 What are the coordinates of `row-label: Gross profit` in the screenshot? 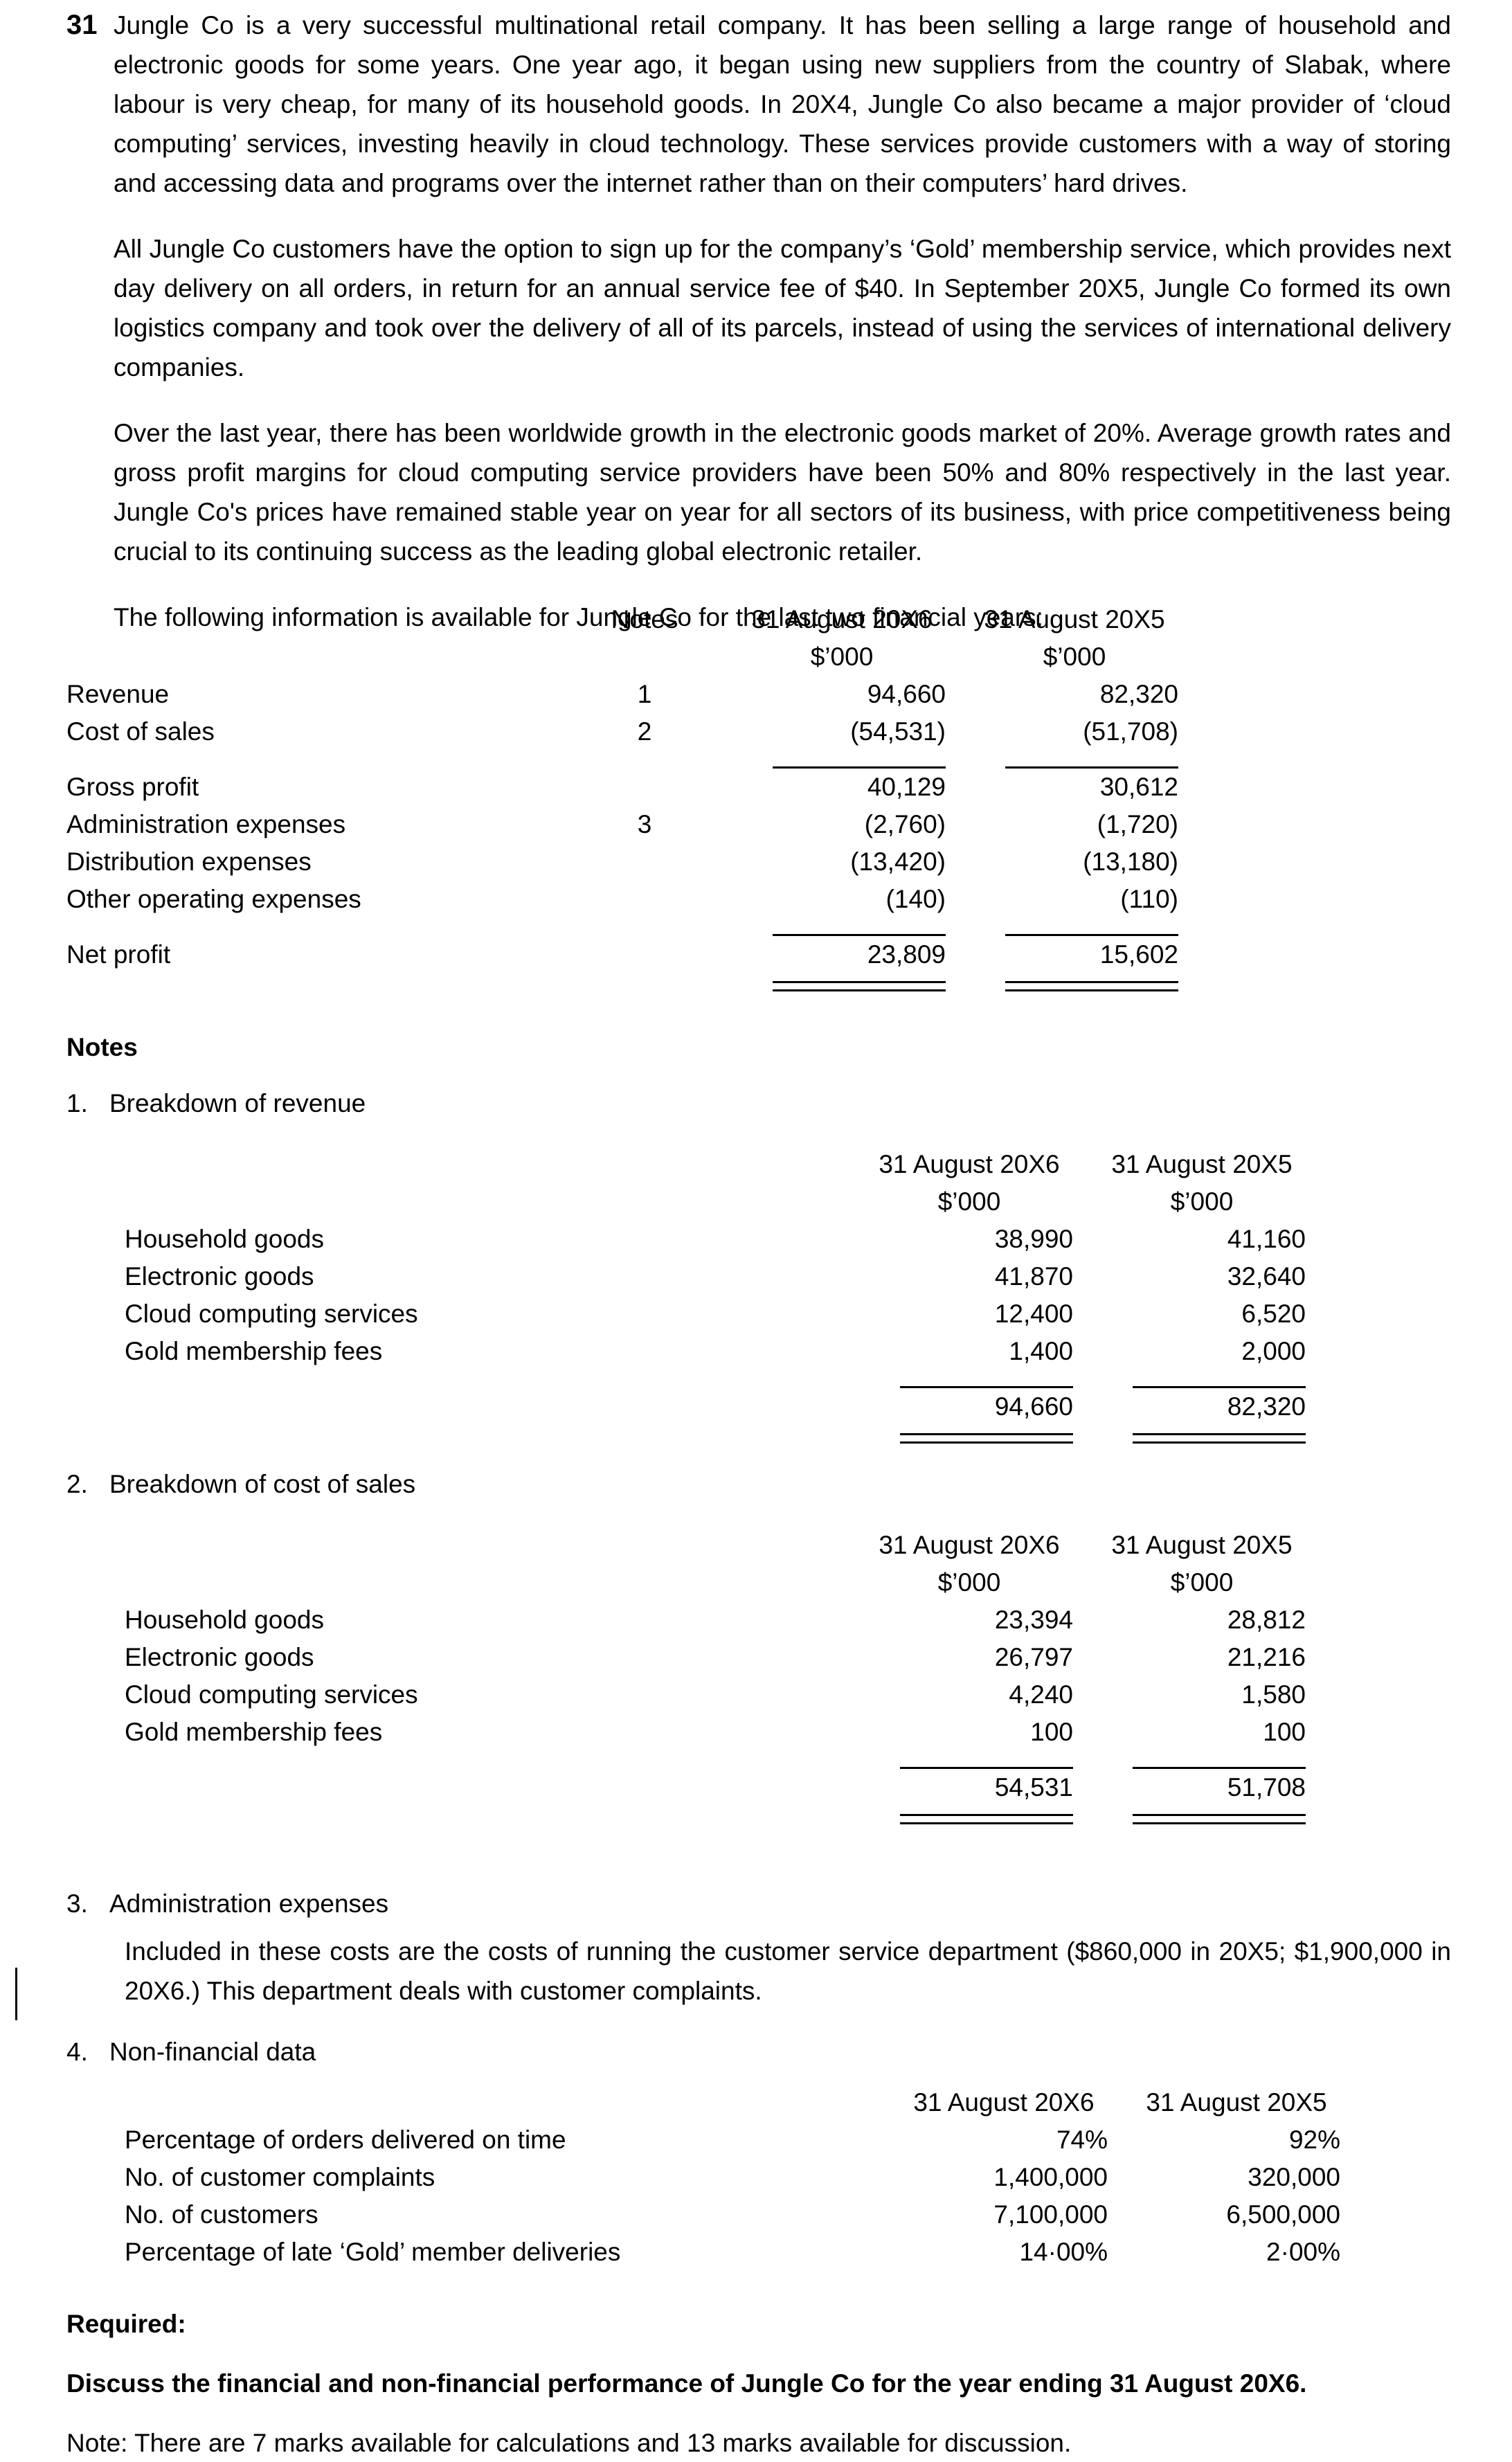 It's located at (132, 787).